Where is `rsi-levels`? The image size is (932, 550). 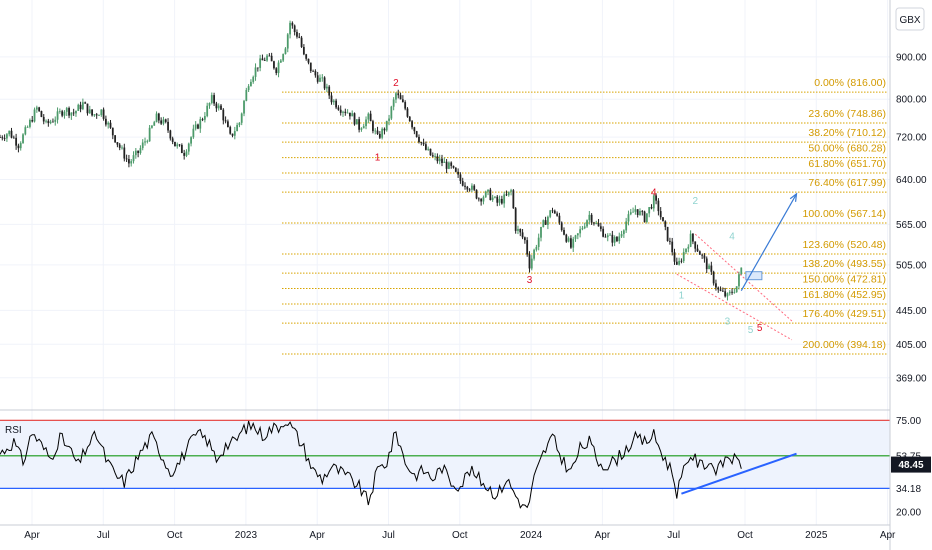 rsi-levels is located at coordinates (445, 454).